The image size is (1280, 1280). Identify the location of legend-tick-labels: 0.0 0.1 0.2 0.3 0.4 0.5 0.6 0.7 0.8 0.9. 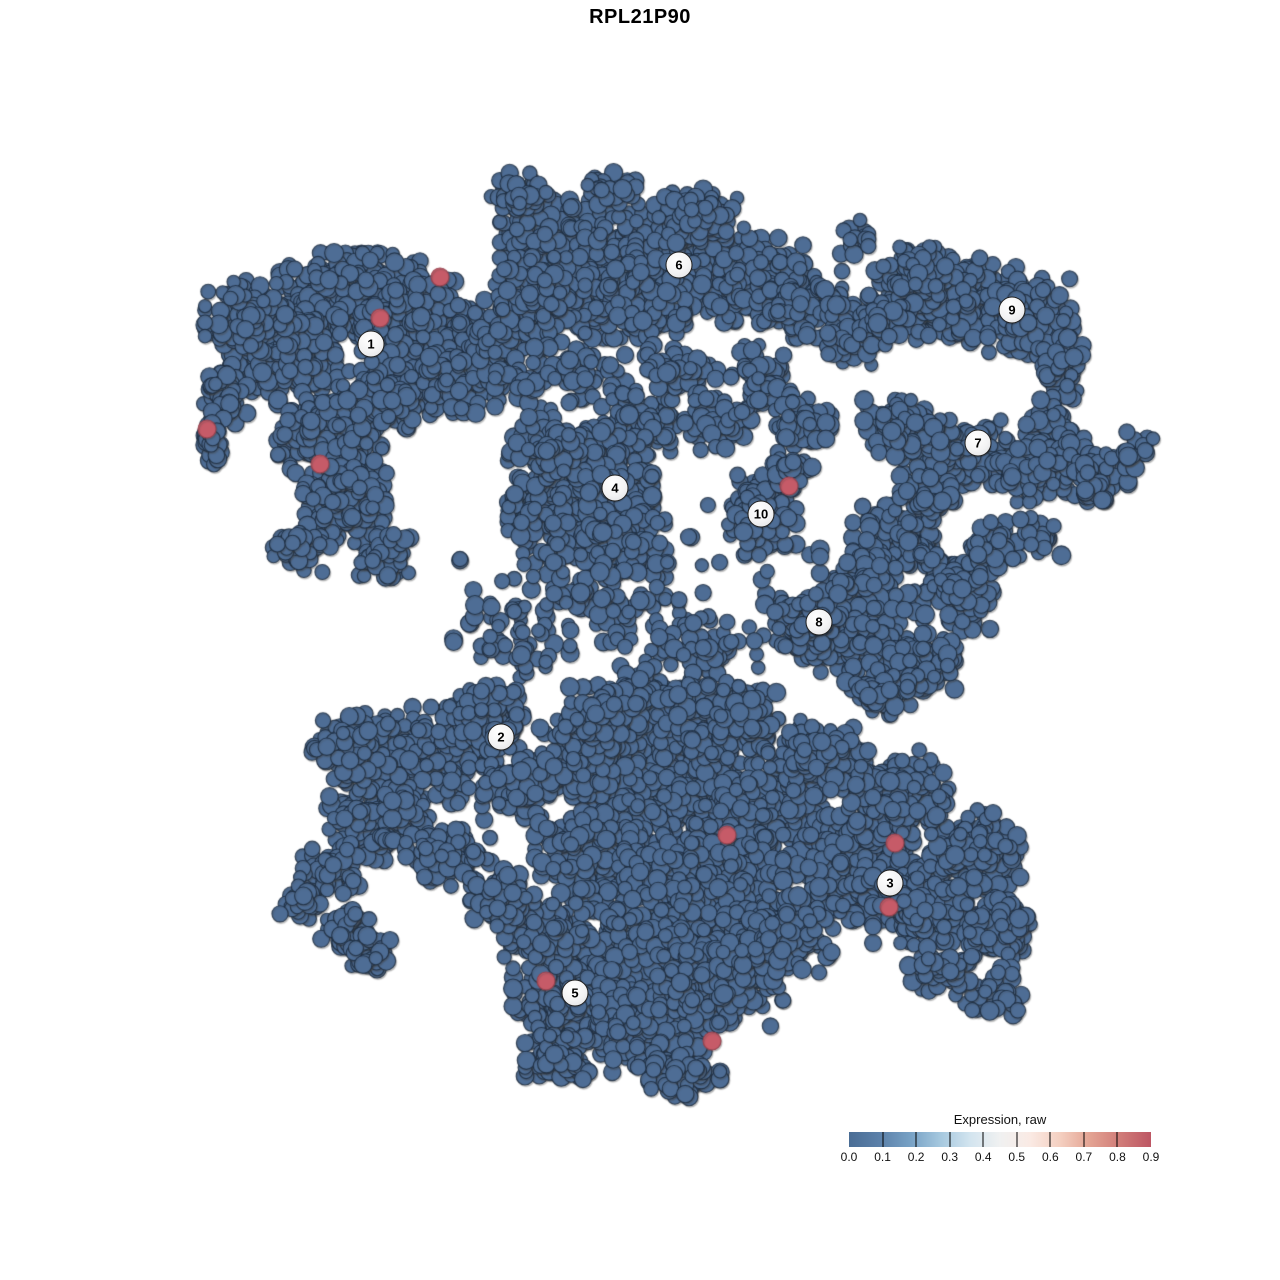
(1000, 1158).